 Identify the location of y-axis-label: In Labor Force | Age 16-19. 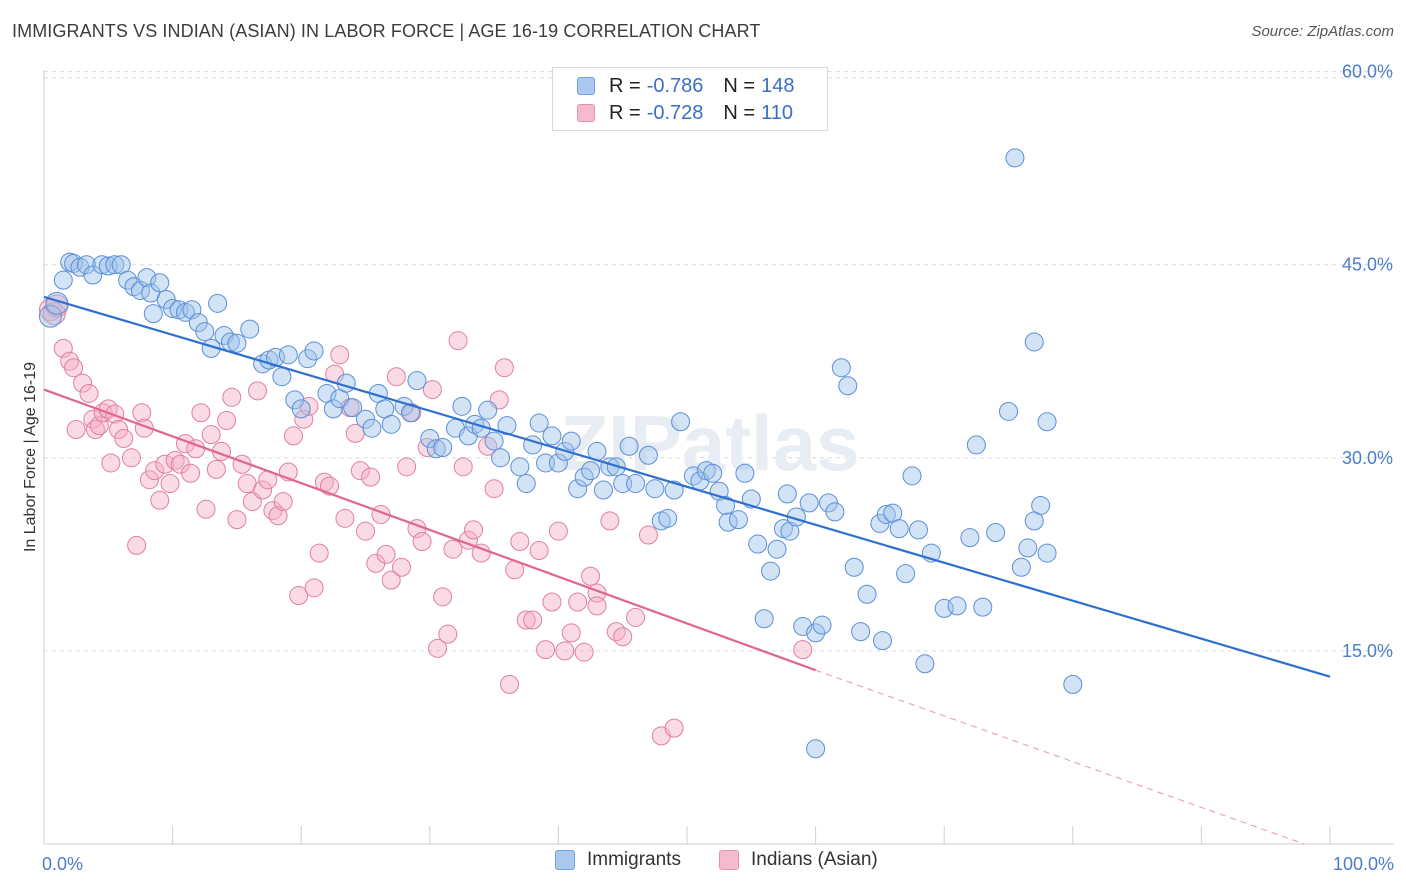
(30, 457).